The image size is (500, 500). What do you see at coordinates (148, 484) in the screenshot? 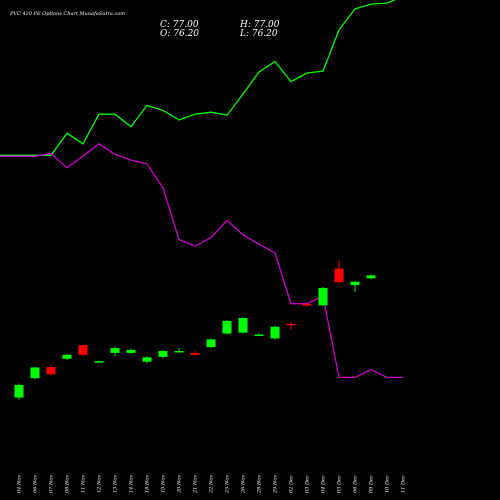
I see `x-tick-label: 18 Nov` at bounding box center [148, 484].